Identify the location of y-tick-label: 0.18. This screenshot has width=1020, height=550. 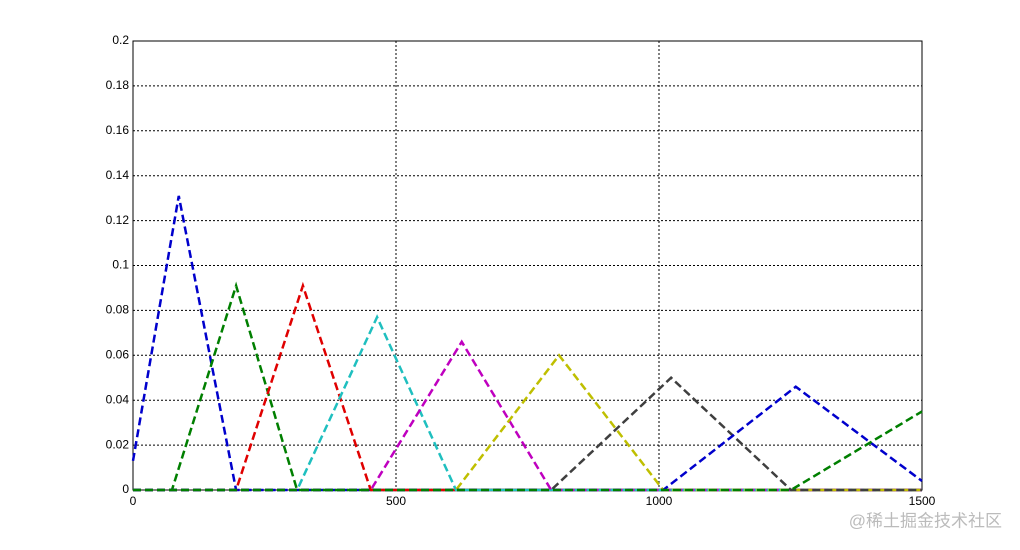
(118, 85).